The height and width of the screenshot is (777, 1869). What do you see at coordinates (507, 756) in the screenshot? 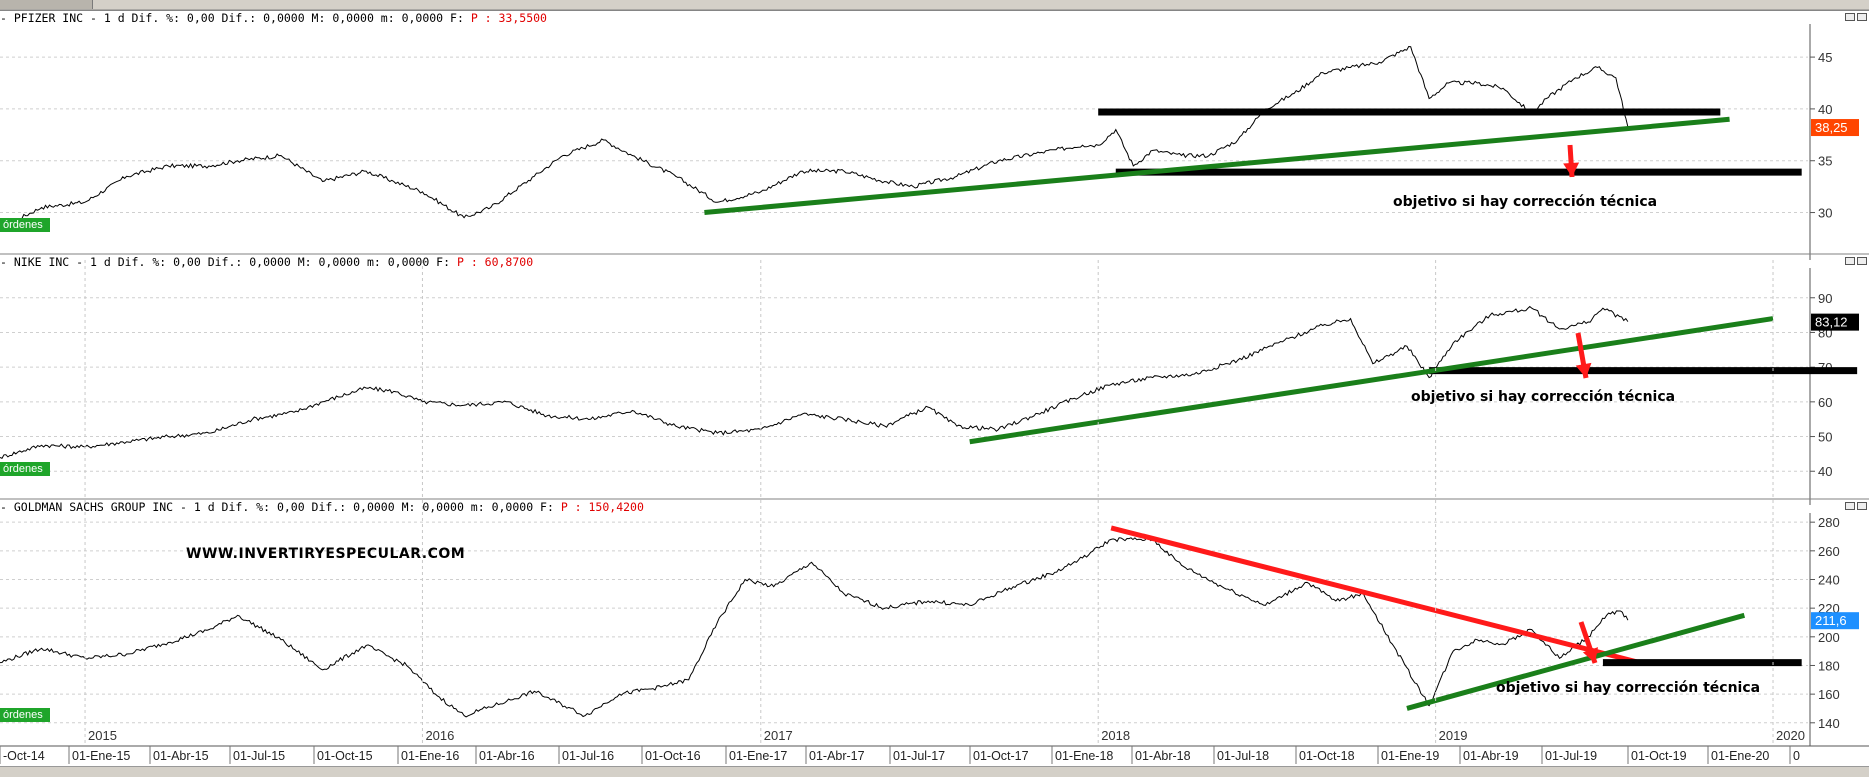
I see `date-label: 01-Abr-16` at bounding box center [507, 756].